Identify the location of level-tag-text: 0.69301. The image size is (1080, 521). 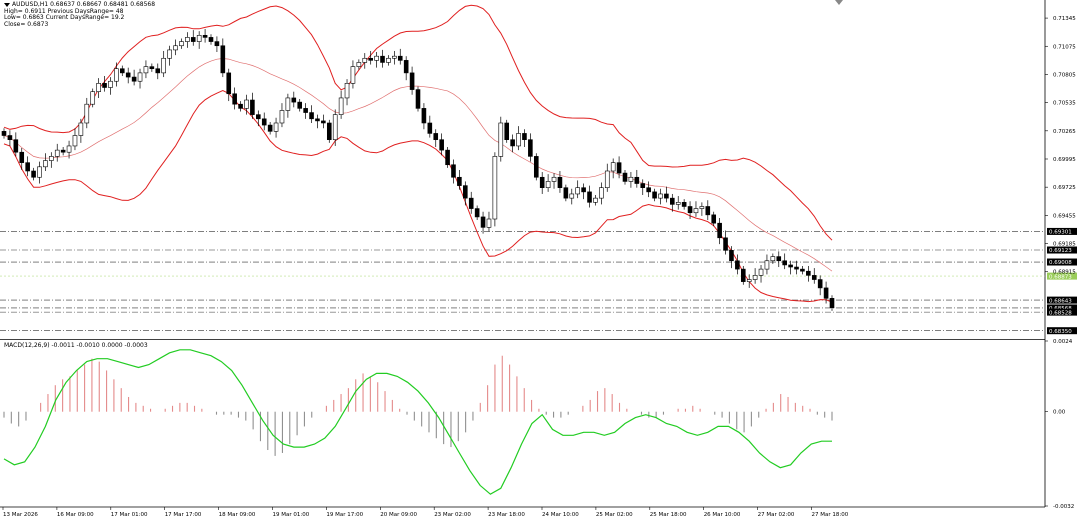
(1060, 233).